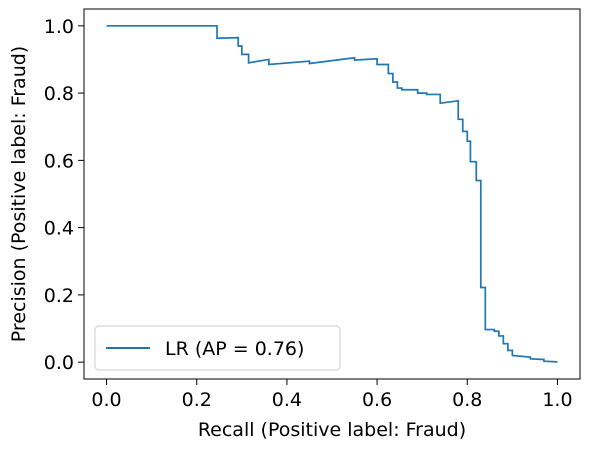 The width and height of the screenshot is (589, 450). I want to click on y-tick-label: 0.4, so click(59, 229).